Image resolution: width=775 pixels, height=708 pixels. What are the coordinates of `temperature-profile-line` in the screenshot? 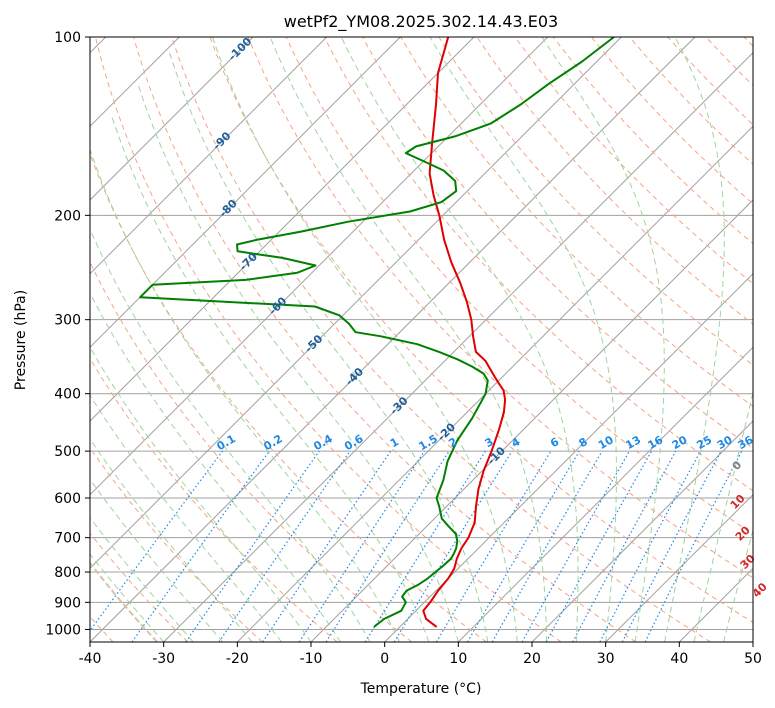 It's located at (464, 332).